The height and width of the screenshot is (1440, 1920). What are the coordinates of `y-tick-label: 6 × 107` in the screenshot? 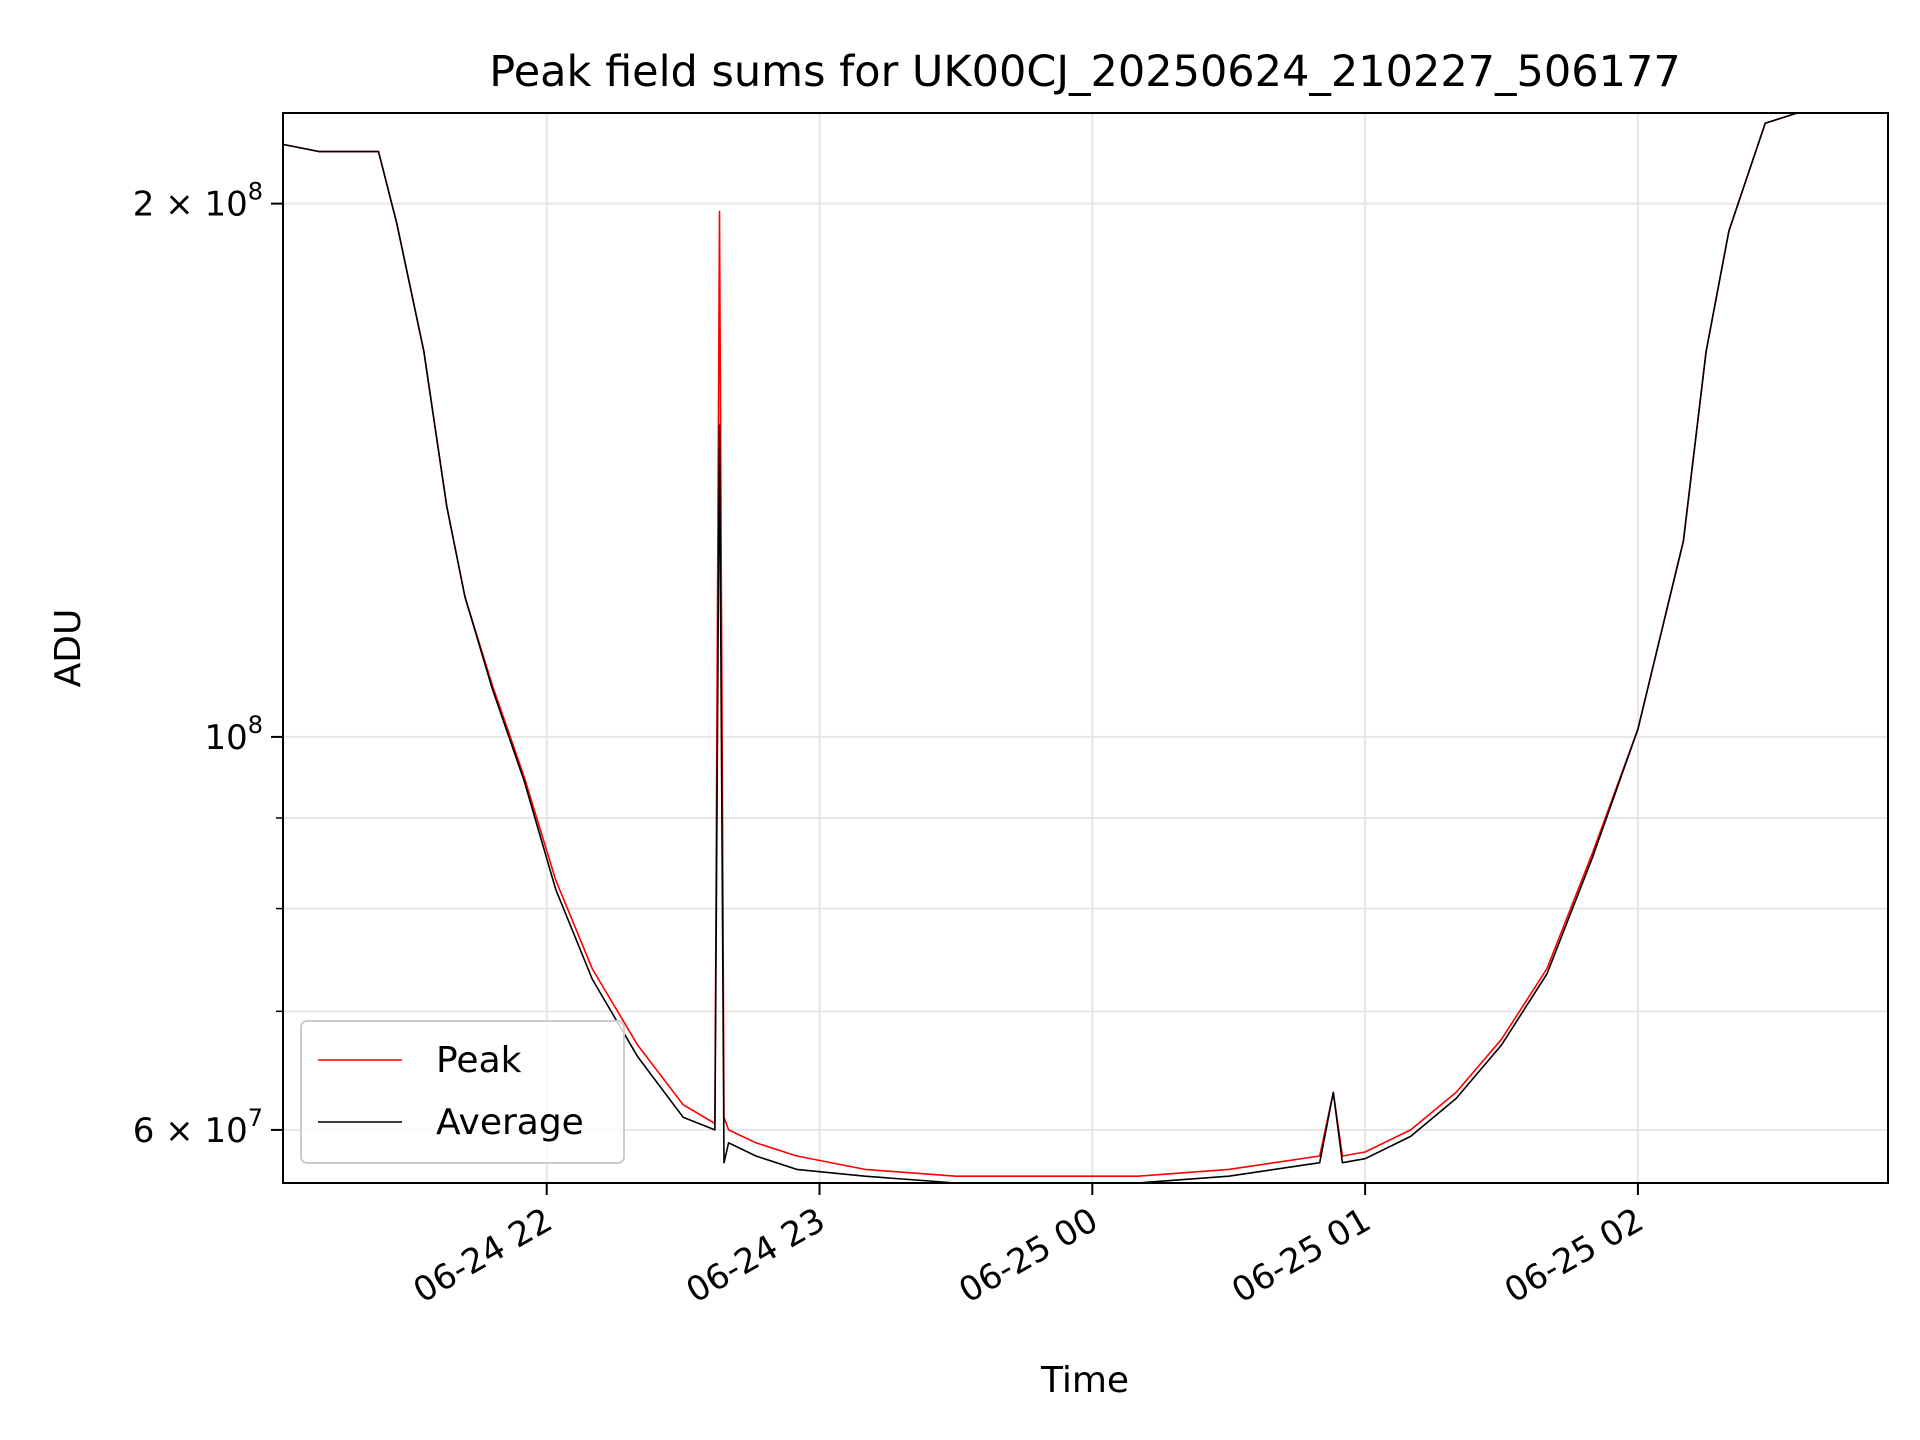 It's located at (198, 1127).